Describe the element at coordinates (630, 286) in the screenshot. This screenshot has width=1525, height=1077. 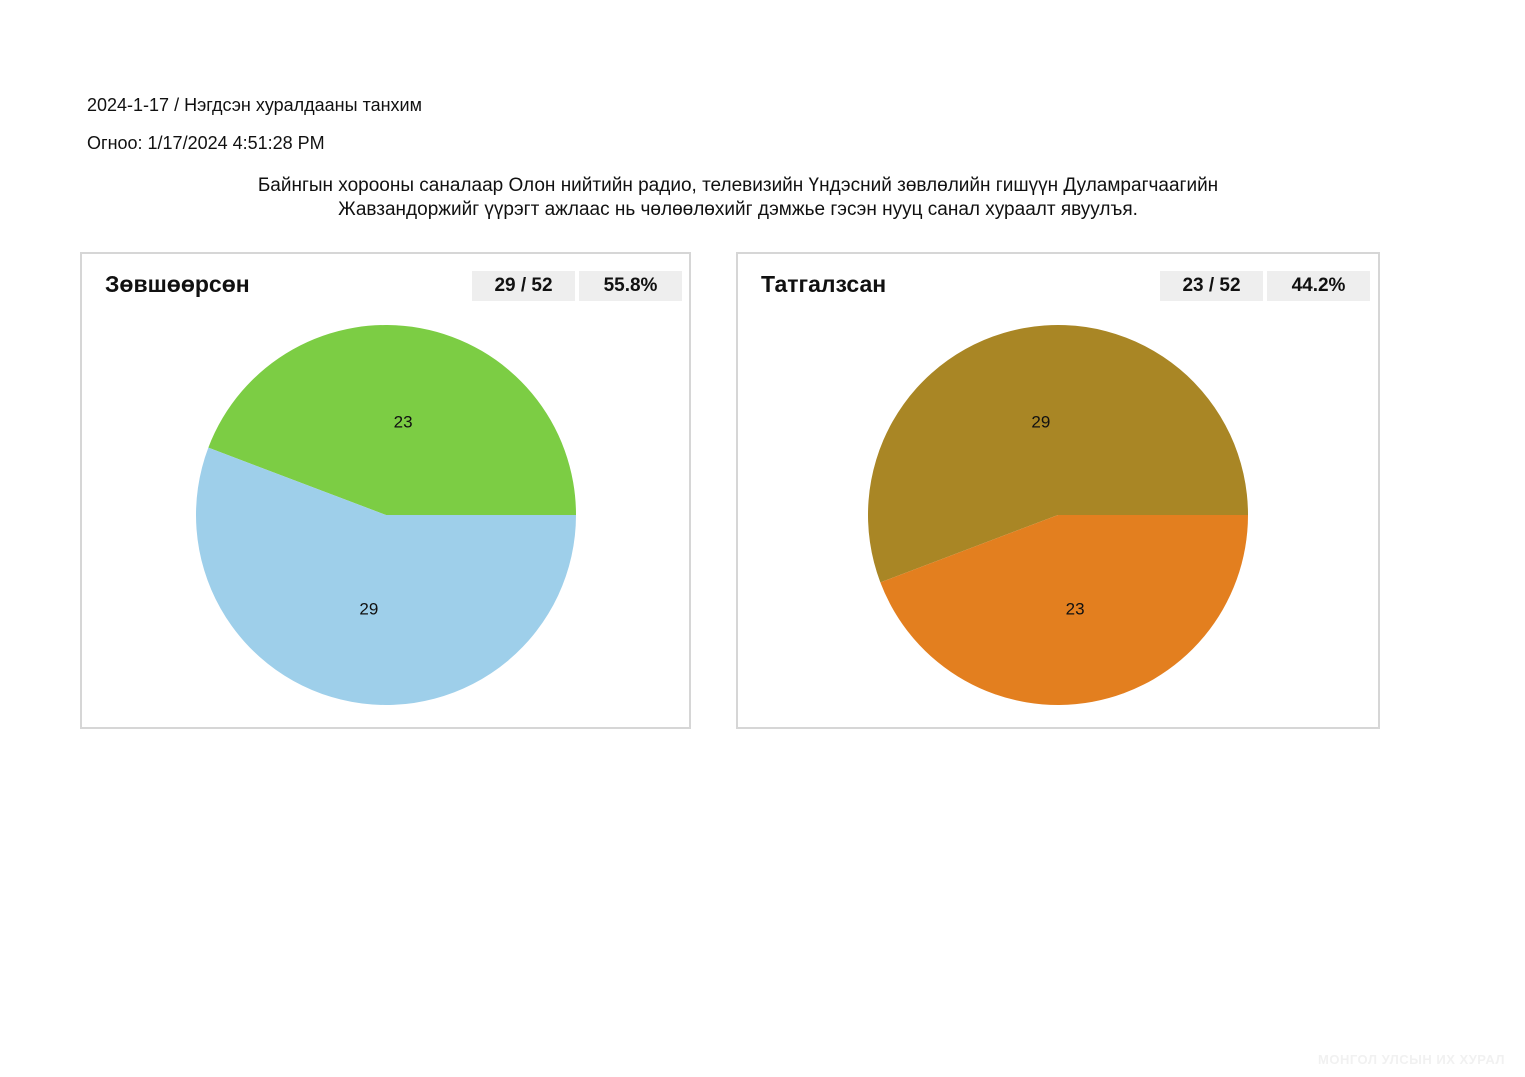
I see `approve-percent: 55.8%` at that location.